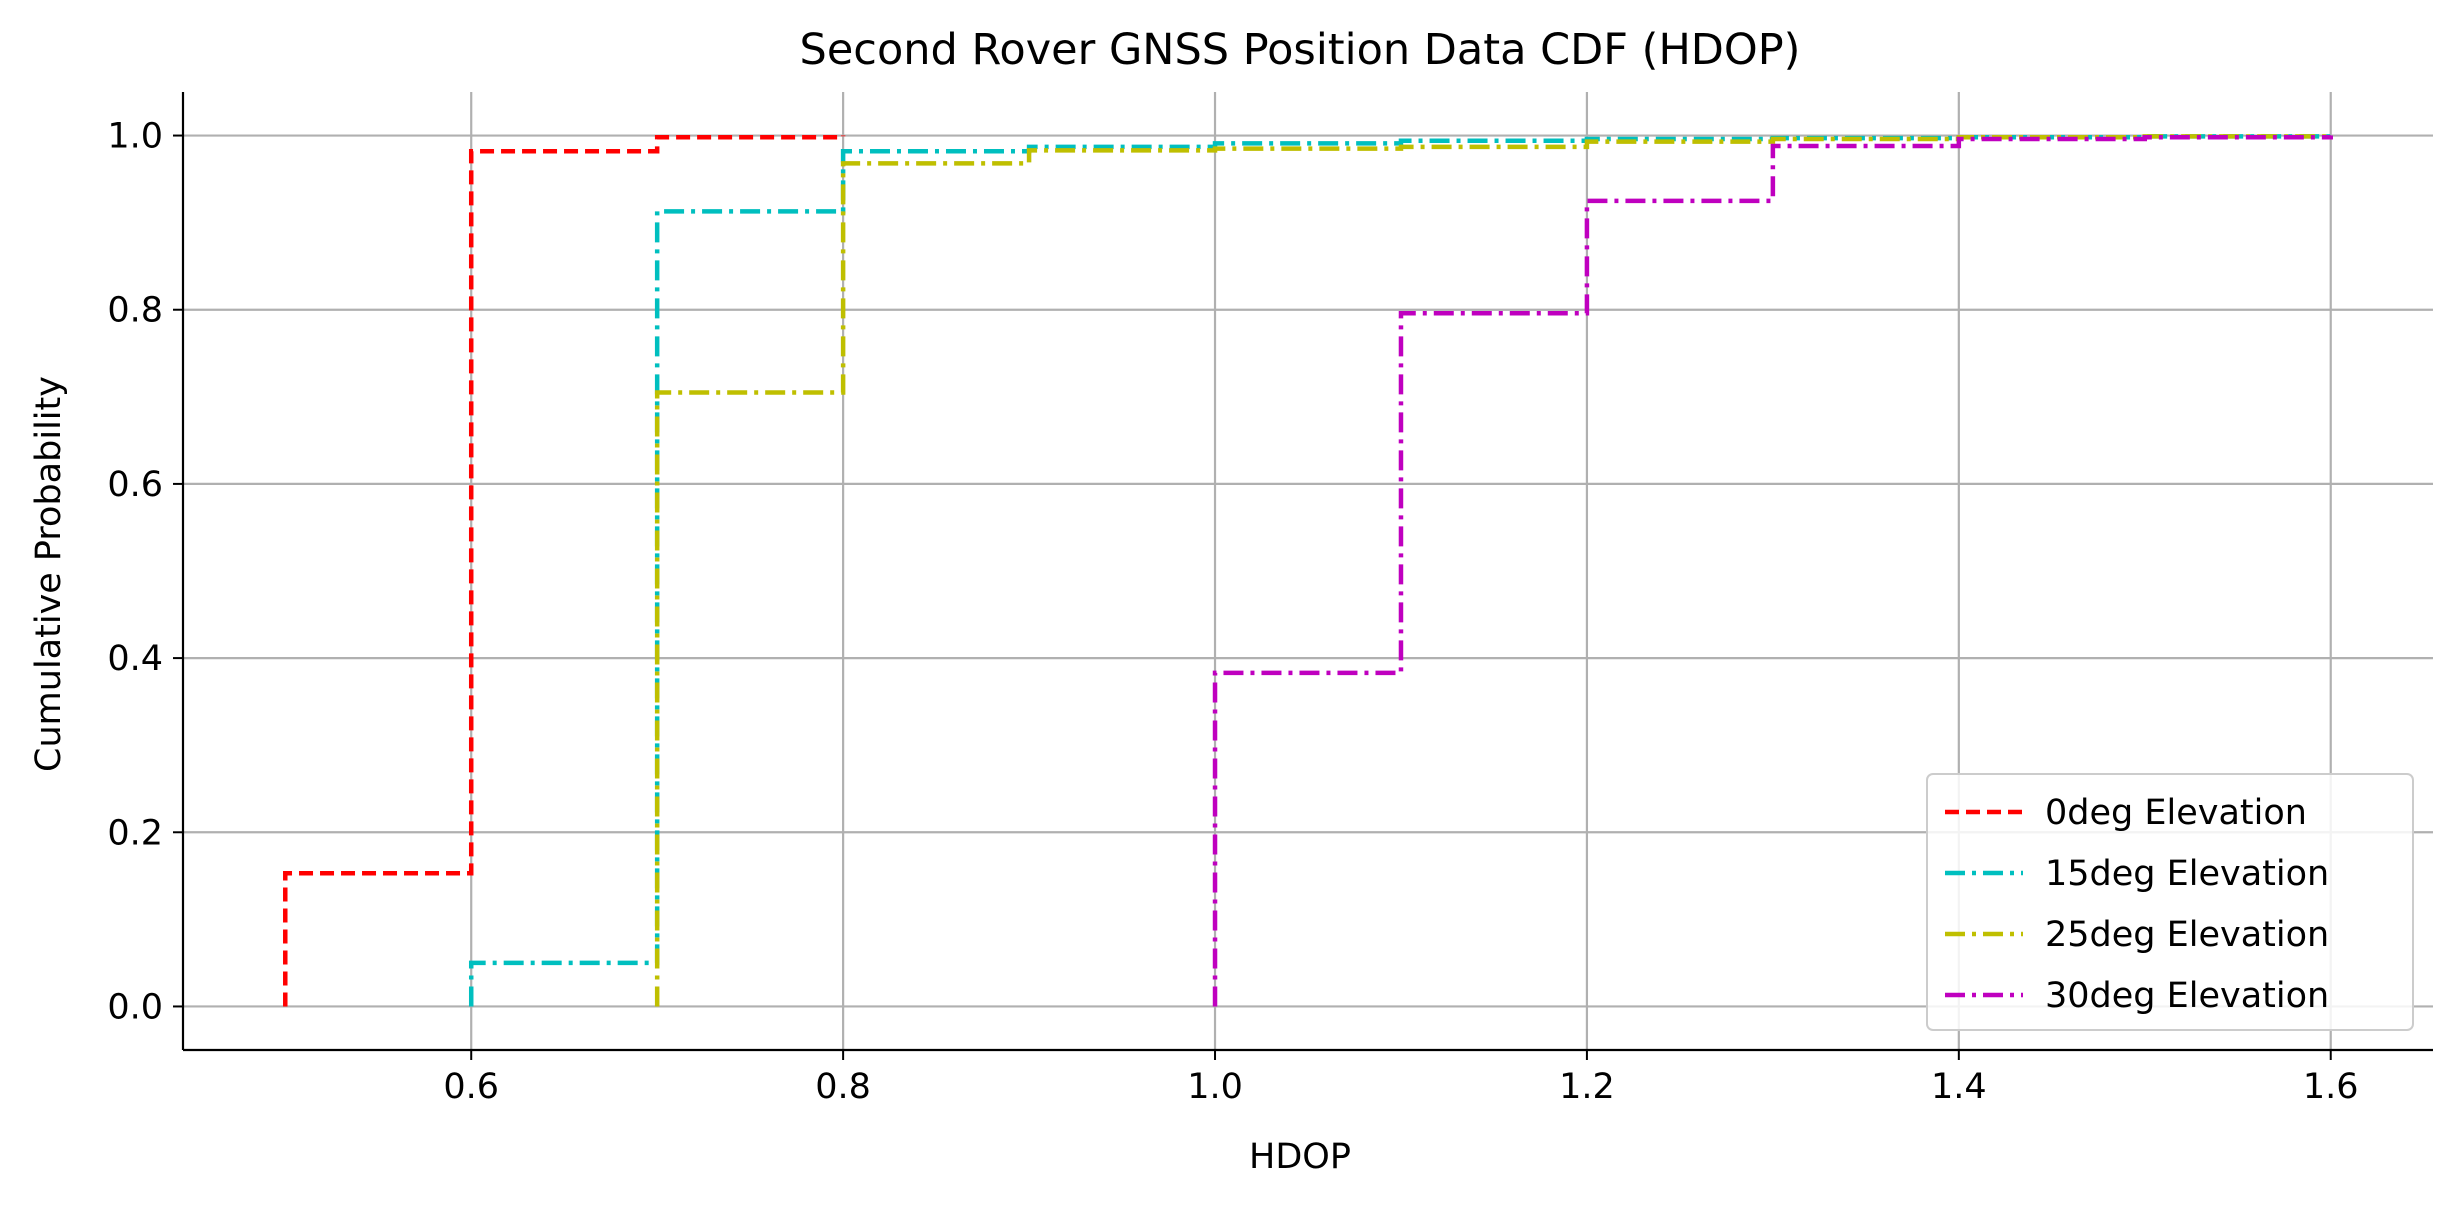 The height and width of the screenshot is (1208, 2462). What do you see at coordinates (1587, 1087) in the screenshot?
I see `x-tick-label: 1.2` at bounding box center [1587, 1087].